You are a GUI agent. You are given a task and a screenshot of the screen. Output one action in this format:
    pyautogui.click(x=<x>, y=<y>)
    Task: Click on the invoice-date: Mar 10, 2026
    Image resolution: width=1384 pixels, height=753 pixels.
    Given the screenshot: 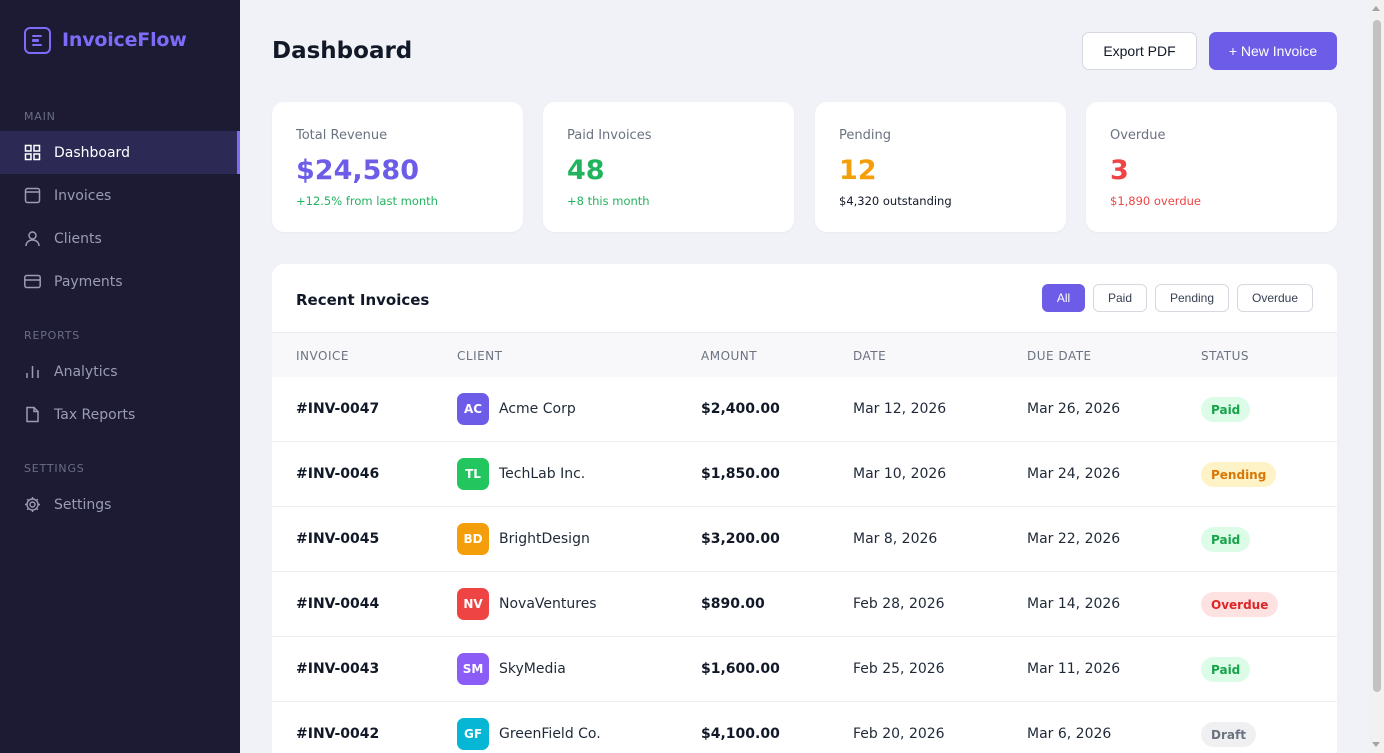 What is the action you would take?
    pyautogui.click(x=900, y=474)
    